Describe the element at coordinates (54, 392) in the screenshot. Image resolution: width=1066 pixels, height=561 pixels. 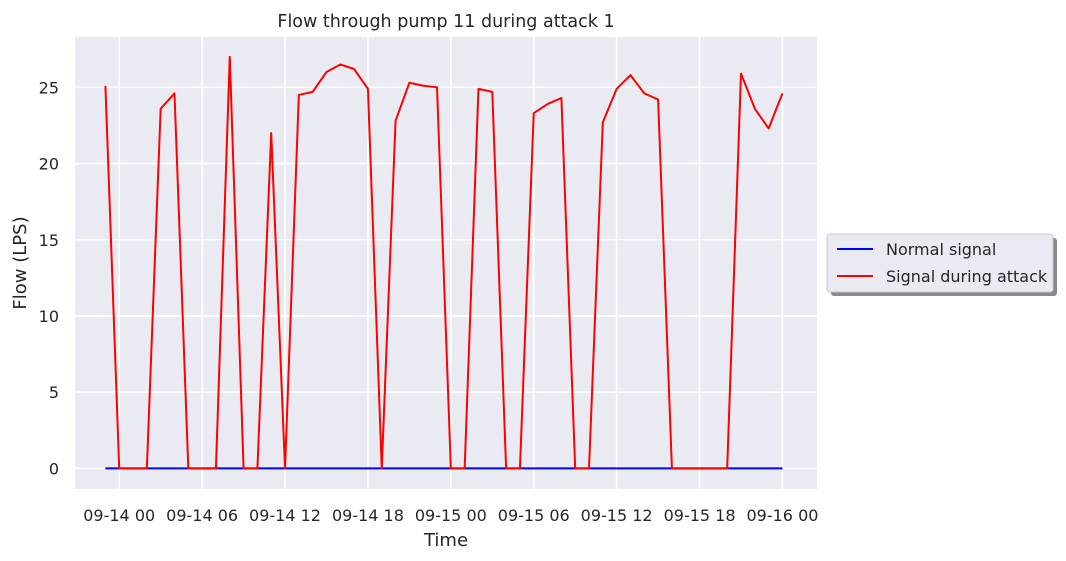
I see `y-tick-label: 5` at that location.